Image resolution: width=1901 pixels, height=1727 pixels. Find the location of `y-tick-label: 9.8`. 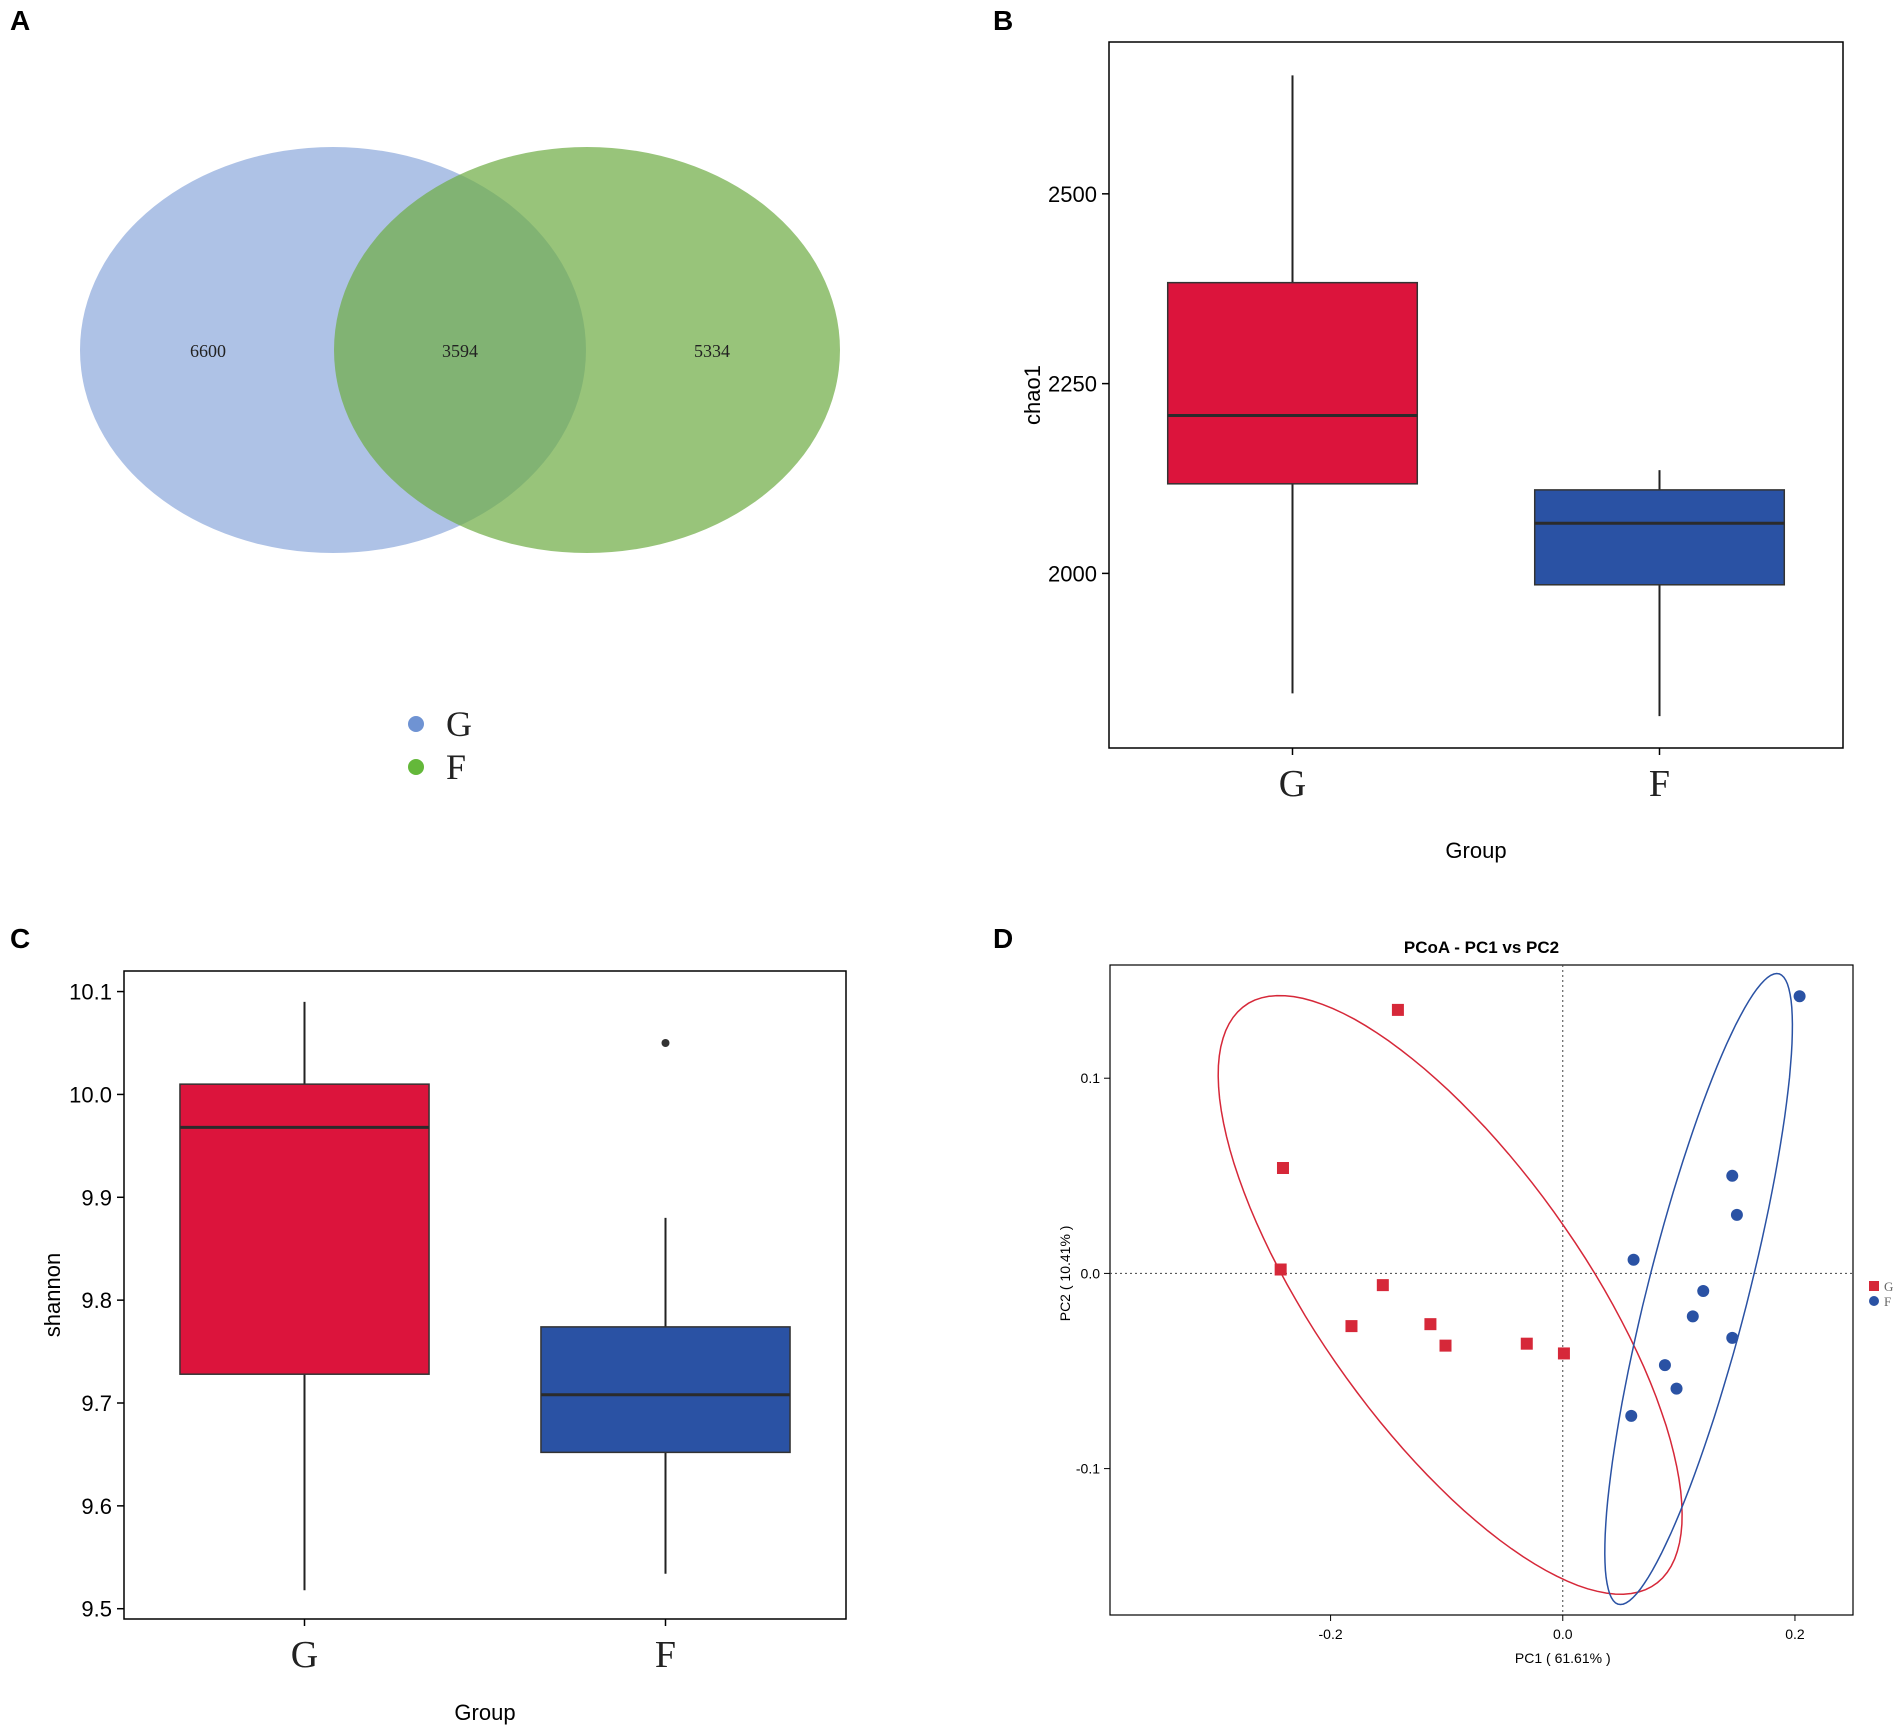

y-tick-label: 9.8 is located at coordinates (96, 1300).